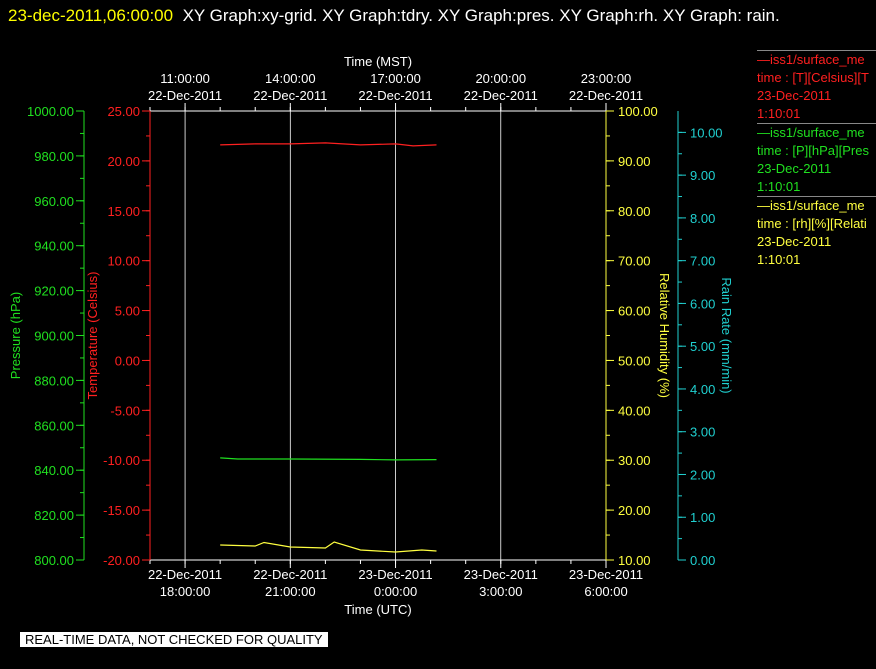 The width and height of the screenshot is (876, 669). I want to click on quality-notice: REAL-TIME DATA, NOT CHECKED FOR QUALITY, so click(174, 639).